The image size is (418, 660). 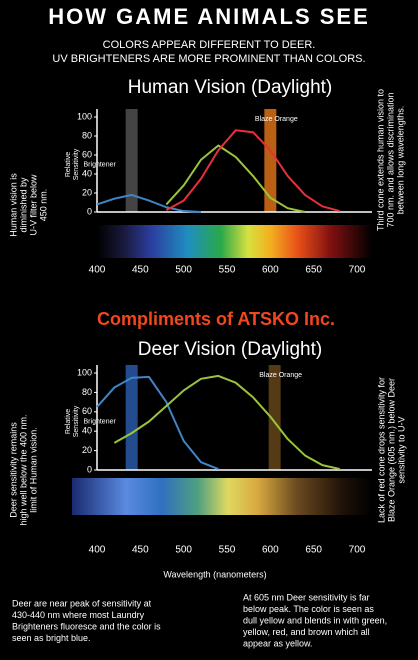 What do you see at coordinates (43, 205) in the screenshot?
I see `note-line: 450 nm.` at bounding box center [43, 205].